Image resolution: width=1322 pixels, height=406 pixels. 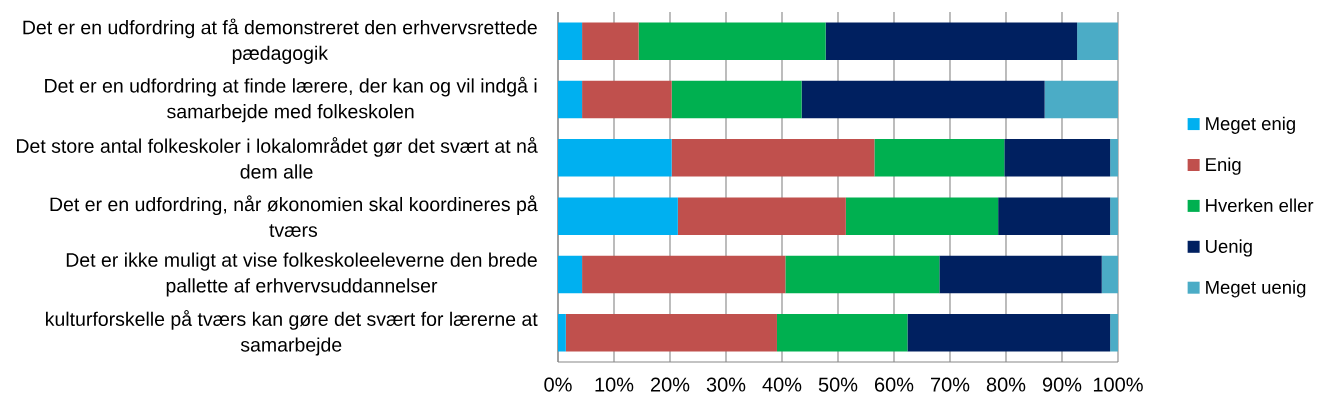 I want to click on y-tick-label: Det er ikke muligt at vise folkeskoleeleverne den brede pallette af erhvervsuddannelser, so click(x=301, y=274).